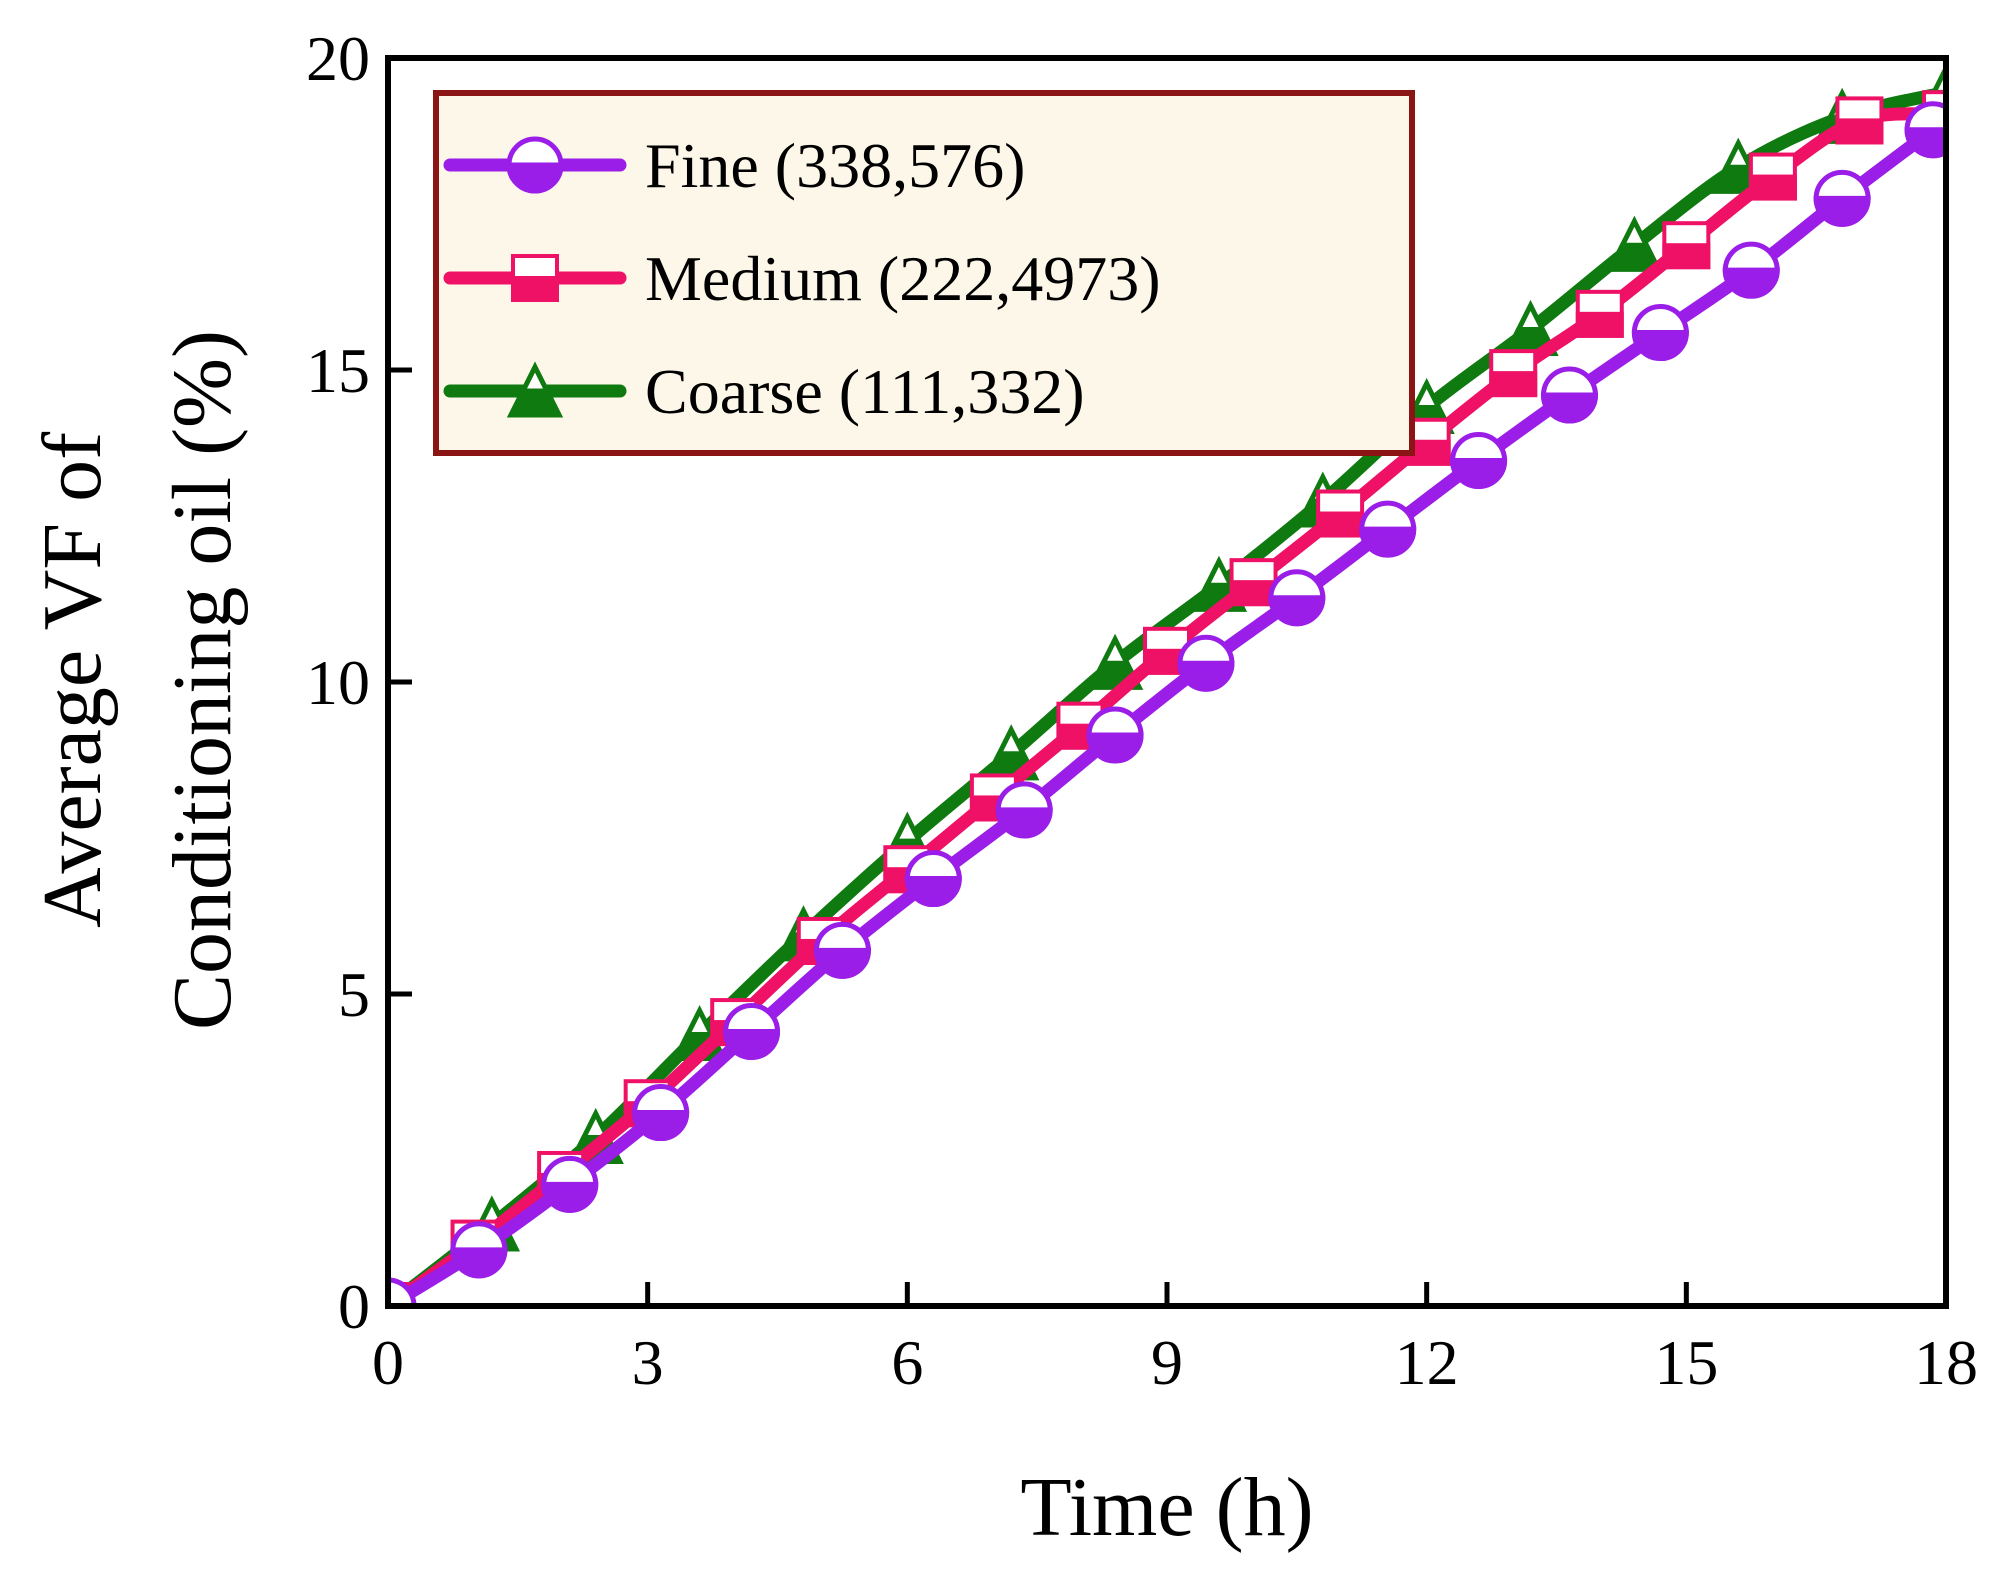 The width and height of the screenshot is (2000, 1579). What do you see at coordinates (72, 680) in the screenshot?
I see `y-axis-title-line-1: Average VF of` at bounding box center [72, 680].